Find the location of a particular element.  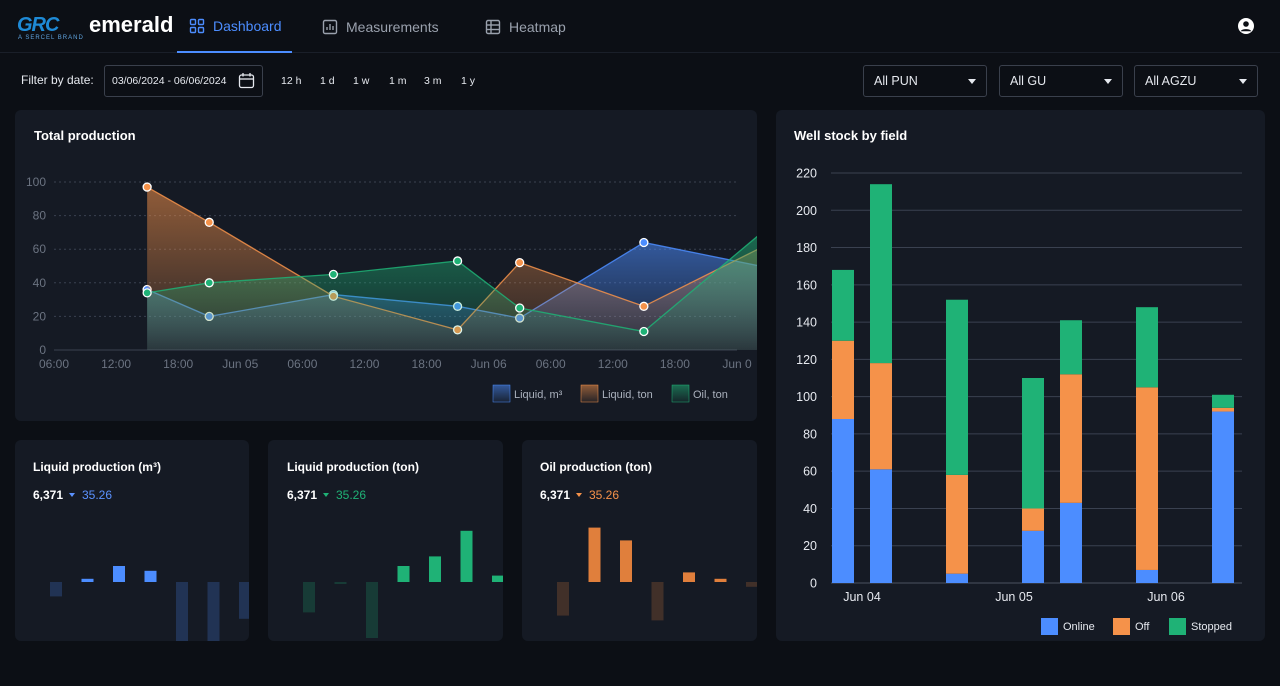

tab-dashboard: Dashboard is located at coordinates (234, 26).